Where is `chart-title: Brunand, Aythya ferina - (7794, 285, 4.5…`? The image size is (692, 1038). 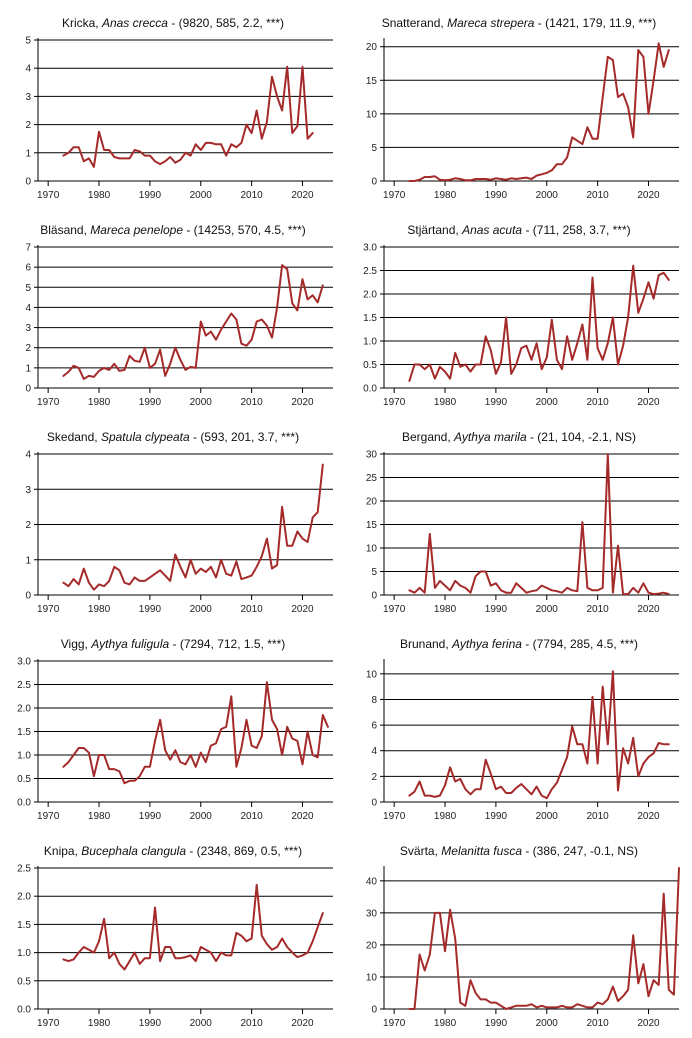
chart-title: Brunand, Aythya ferina - (7794, 285, 4.5… is located at coordinates (519, 644).